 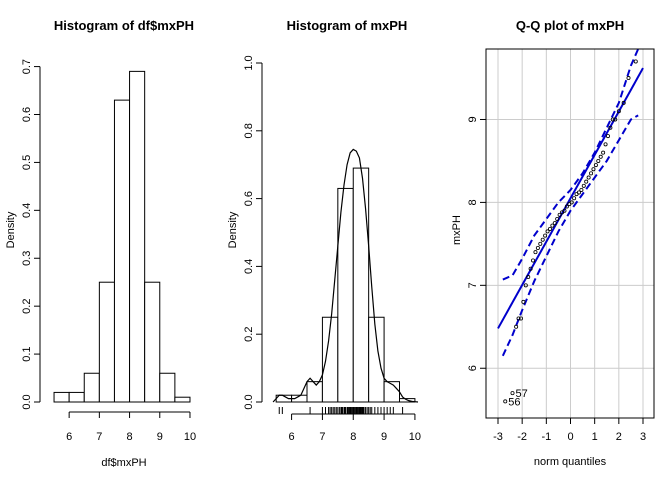 I want to click on y-tick-label: 0.6, so click(x=27, y=114).